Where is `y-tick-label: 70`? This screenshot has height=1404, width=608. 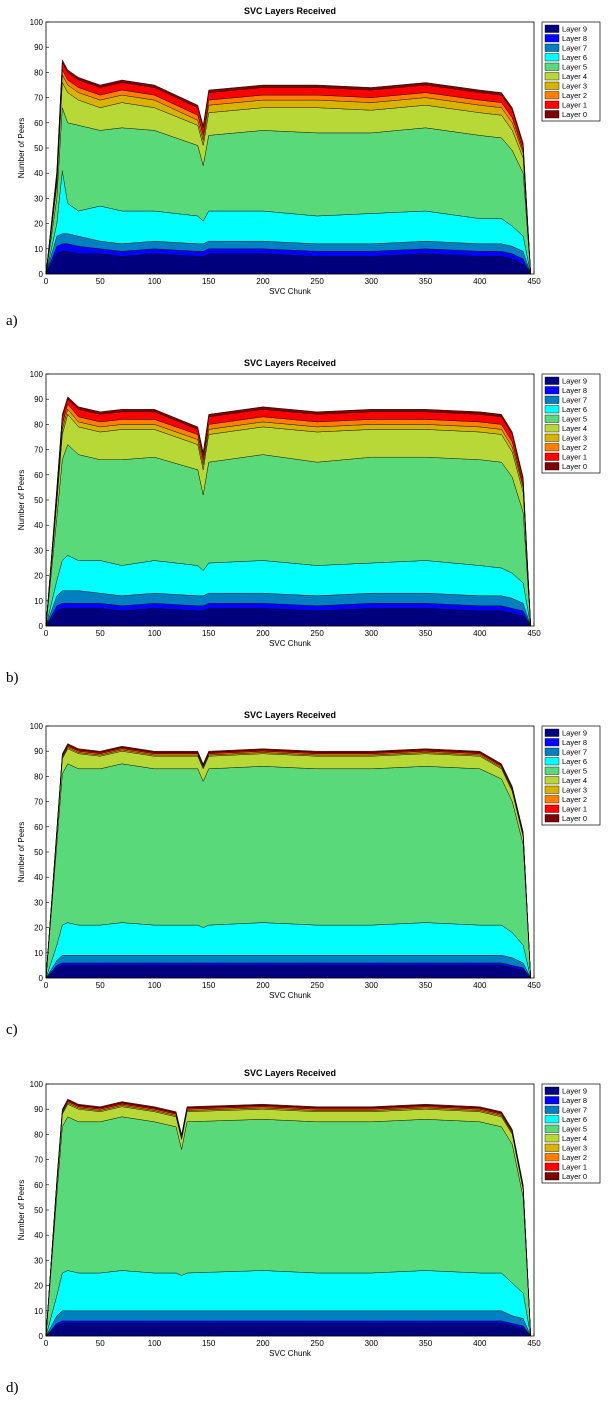 y-tick-label: 70 is located at coordinates (38, 1160).